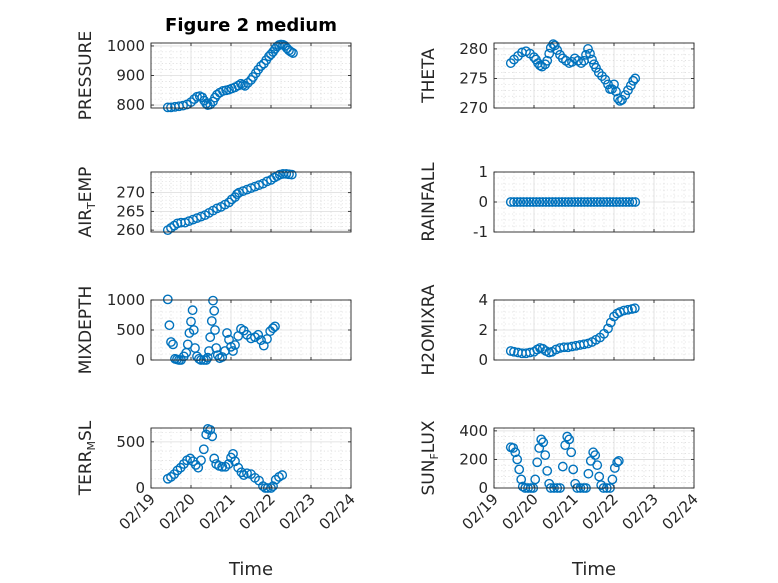 The width and height of the screenshot is (778, 583). I want to click on y-tick-label: 4, so click(483, 300).